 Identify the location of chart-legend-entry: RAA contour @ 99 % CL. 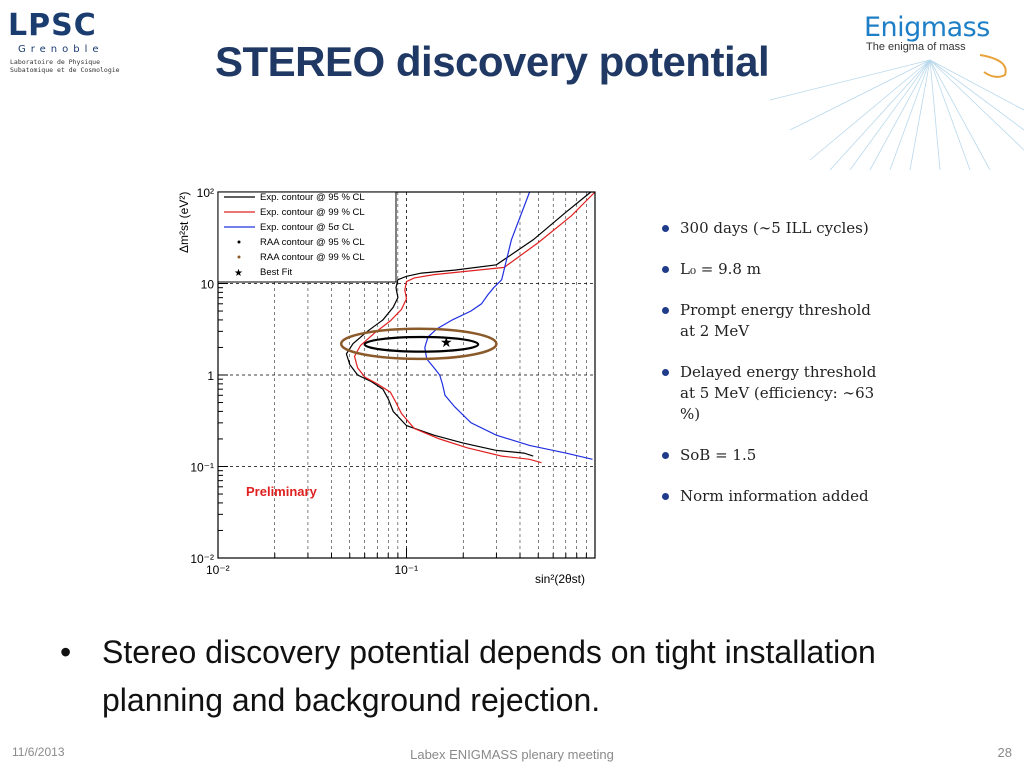
(312, 257).